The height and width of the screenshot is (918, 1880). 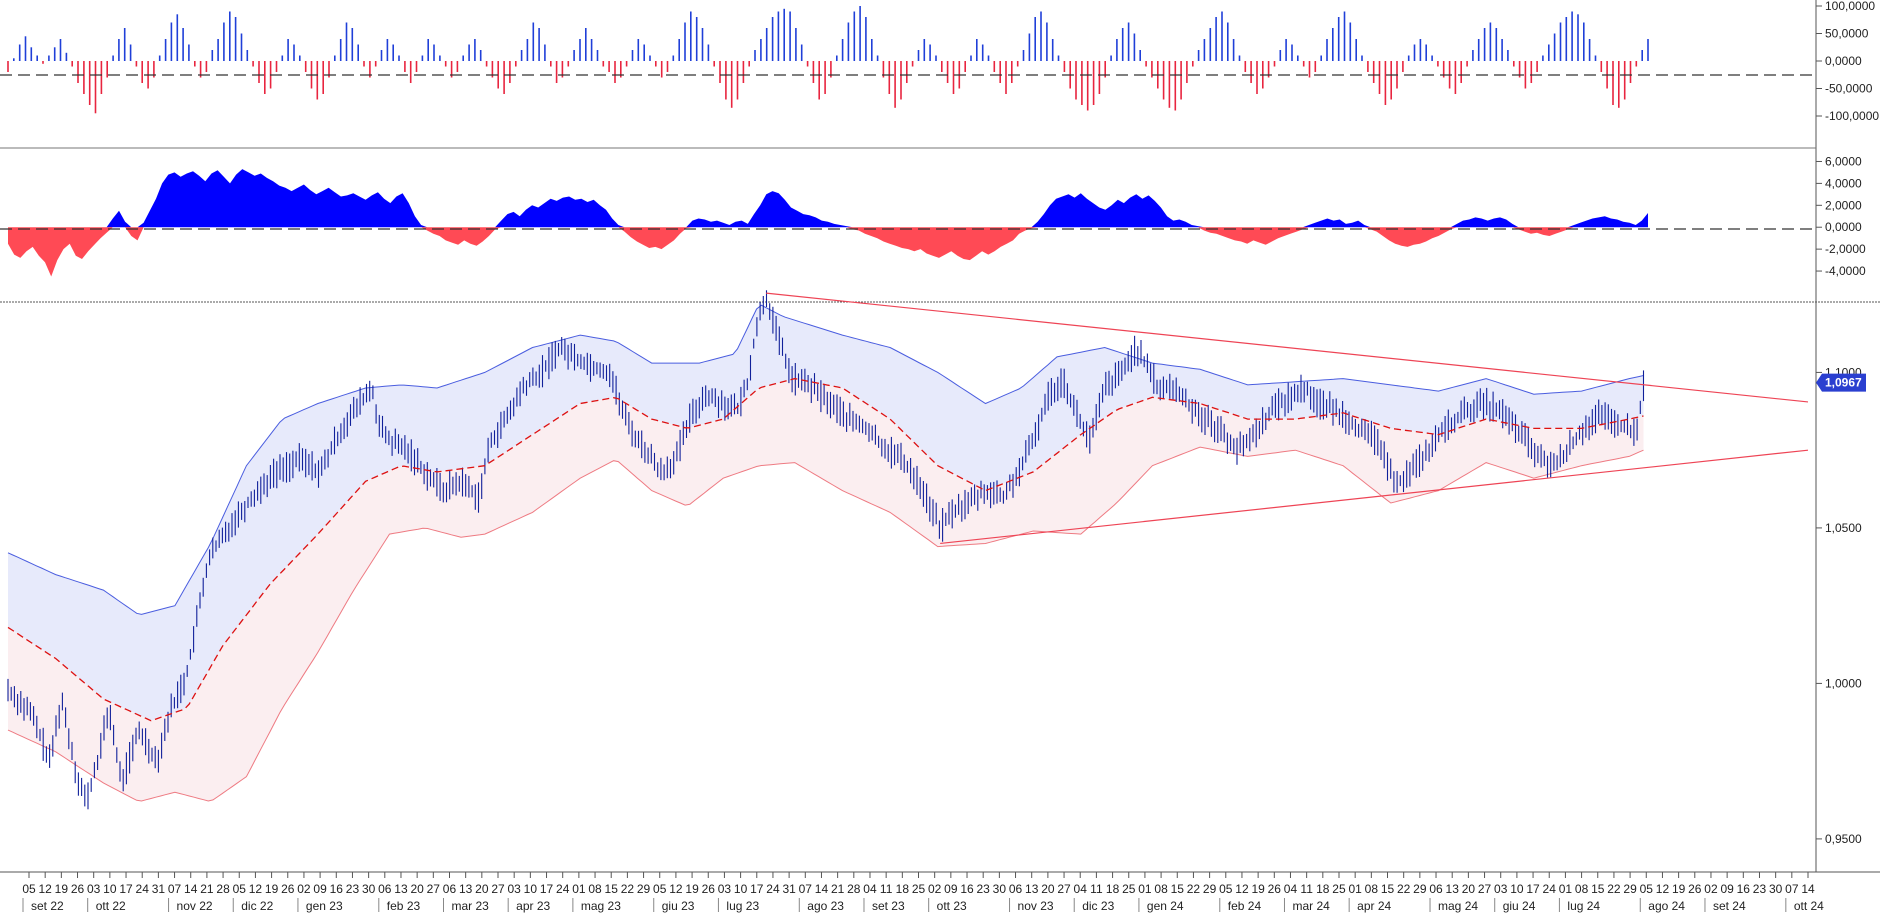 I want to click on price-tick-label: 1,0000, so click(x=1843, y=683).